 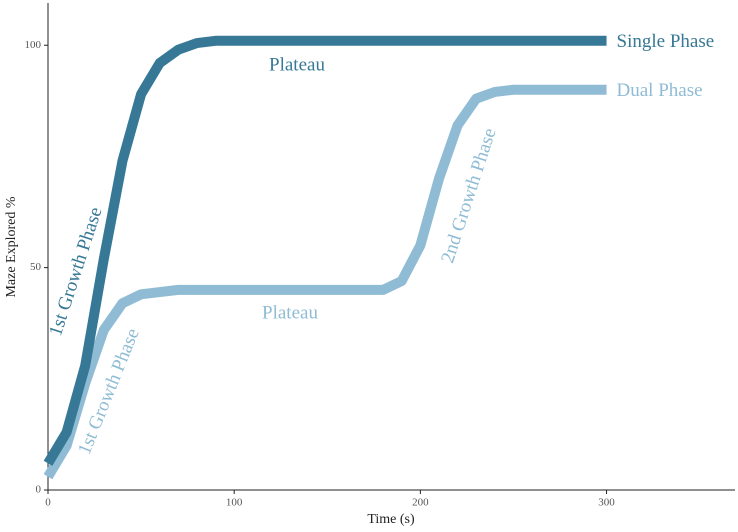 What do you see at coordinates (39, 490) in the screenshot?
I see `y-tick-label: 0` at bounding box center [39, 490].